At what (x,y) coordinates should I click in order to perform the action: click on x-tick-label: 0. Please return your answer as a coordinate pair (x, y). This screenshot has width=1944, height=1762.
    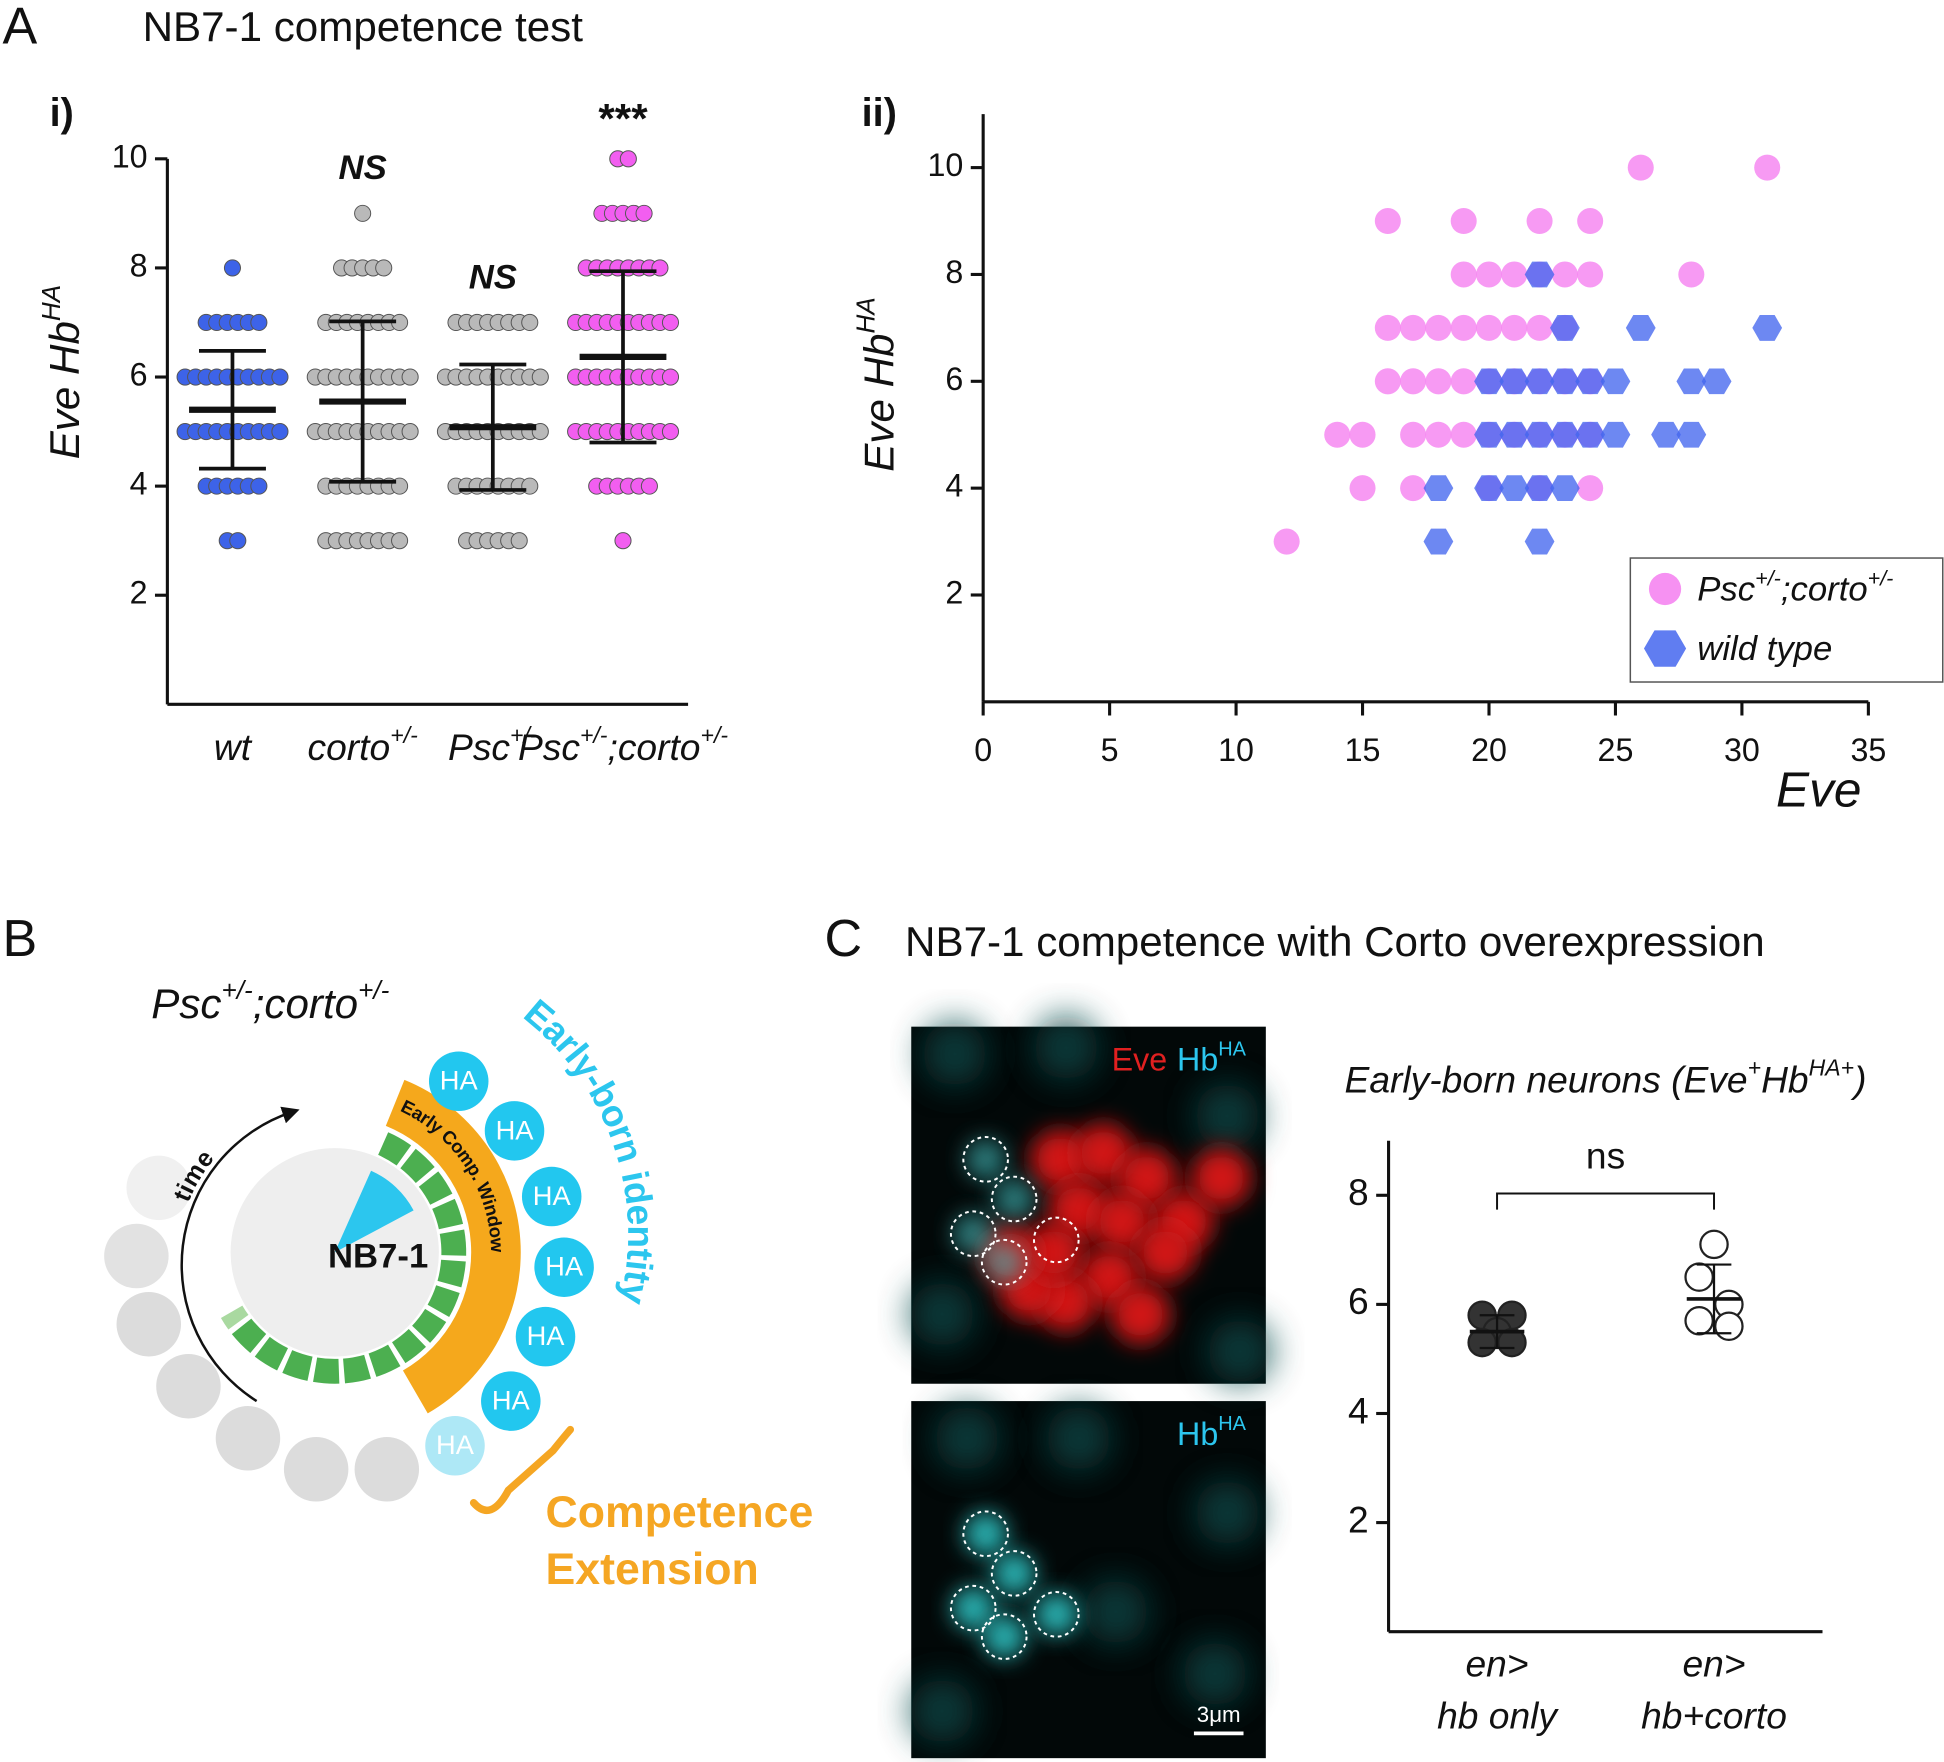
    Looking at the image, I should click on (983, 750).